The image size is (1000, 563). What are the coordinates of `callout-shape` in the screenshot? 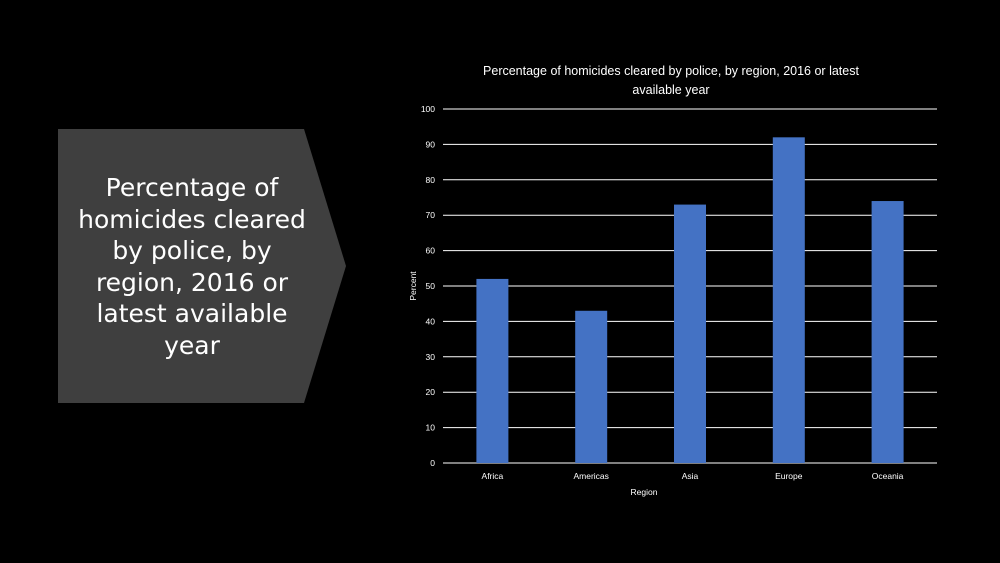 It's located at (202, 266).